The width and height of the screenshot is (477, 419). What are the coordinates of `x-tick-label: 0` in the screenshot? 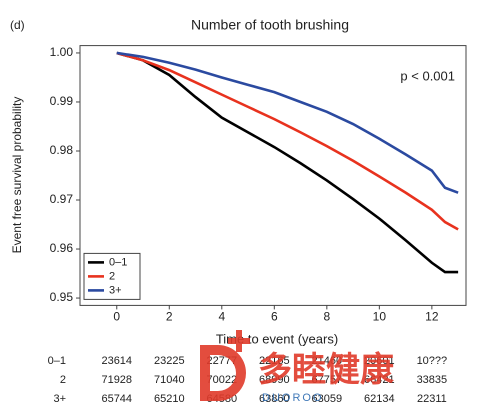 It's located at (116, 317).